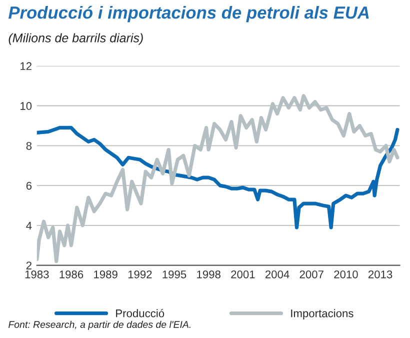  Describe the element at coordinates (243, 274) in the screenshot. I see `x-tick-label: 2001` at that location.